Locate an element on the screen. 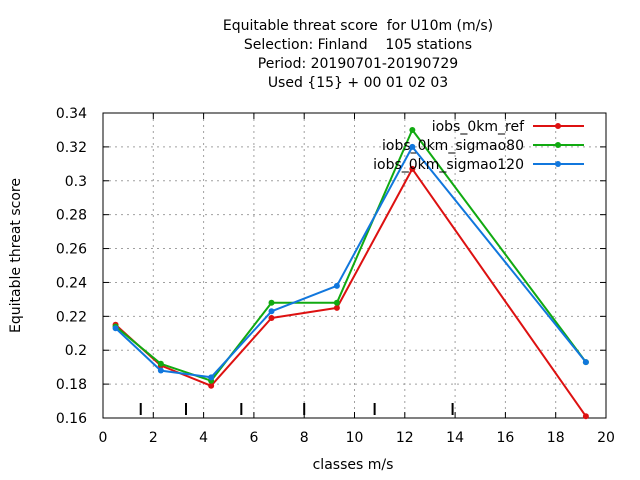 Image resolution: width=640 pixels, height=480 pixels. y-tick-label: 0.26 is located at coordinates (71, 250).